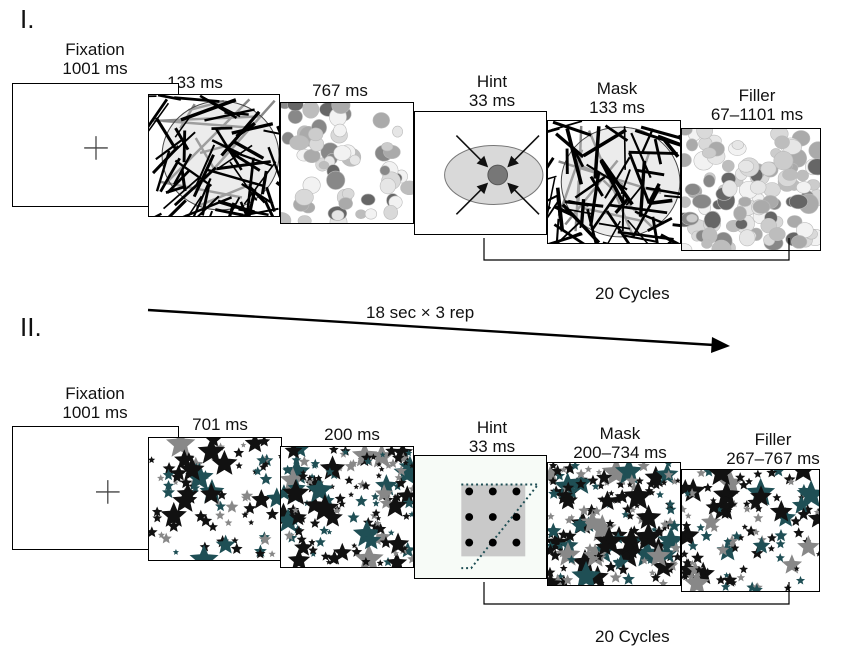  Describe the element at coordinates (27, 19) in the screenshot. I see `panel-one-label: I.` at that location.